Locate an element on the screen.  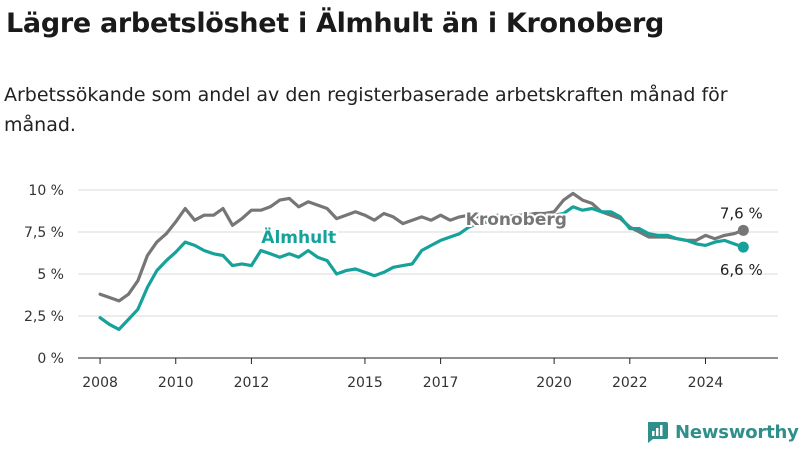
series-end-point-almhult is located at coordinates (743, 247).